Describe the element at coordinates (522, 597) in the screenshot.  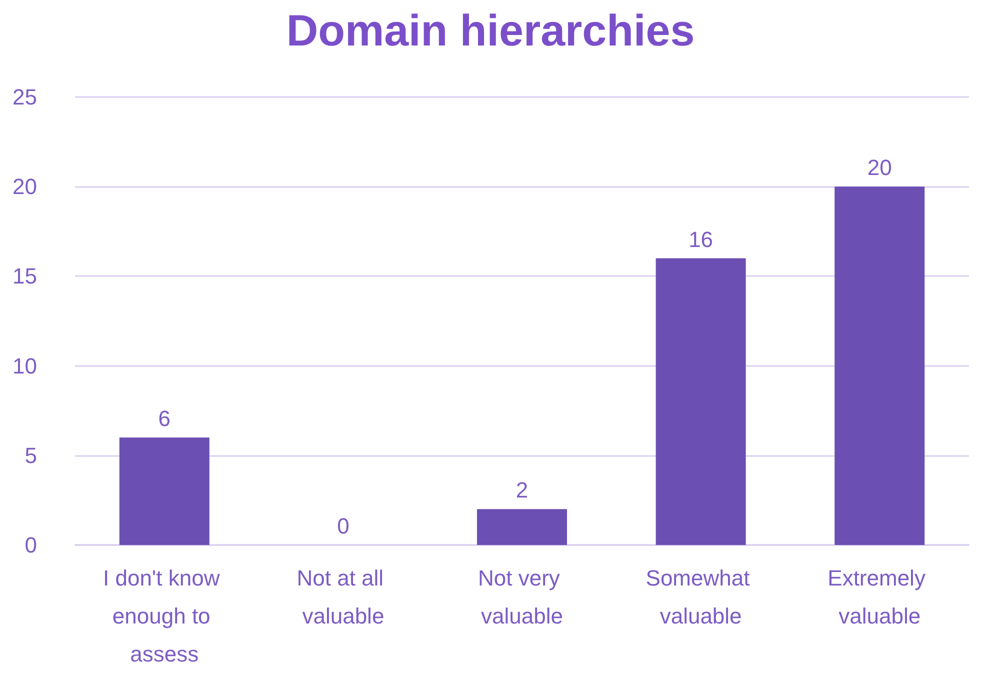
I see `x-tick-label: Not very valuable` at that location.